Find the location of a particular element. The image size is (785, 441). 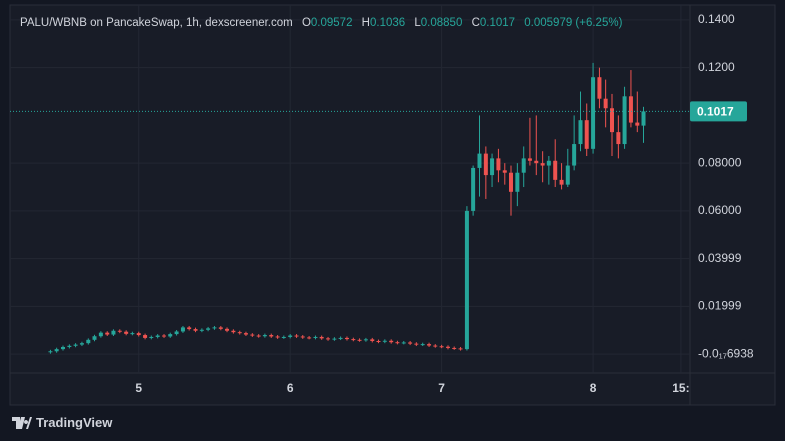

low-key: L is located at coordinates (417, 23).